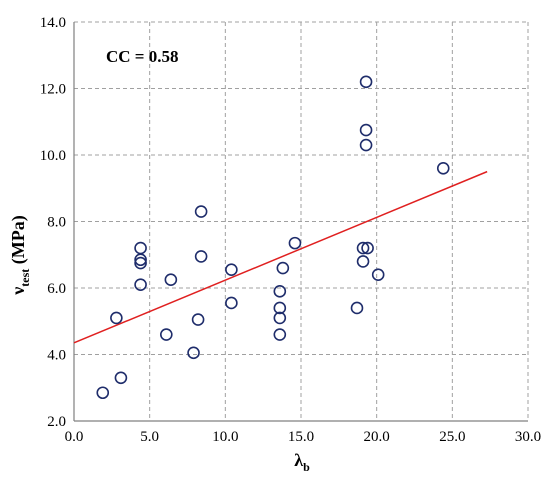 The height and width of the screenshot is (482, 550). I want to click on y-axis-title: νtest (MPa), so click(20, 255).